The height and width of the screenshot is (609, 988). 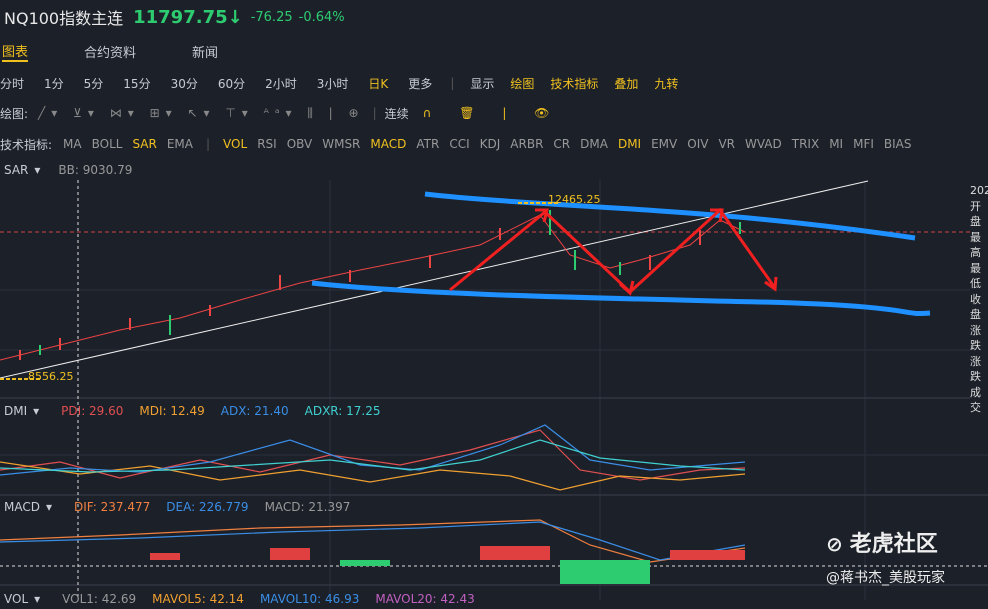 What do you see at coordinates (99, 599) in the screenshot?
I see `vol-value: VOL1: 42.69` at bounding box center [99, 599].